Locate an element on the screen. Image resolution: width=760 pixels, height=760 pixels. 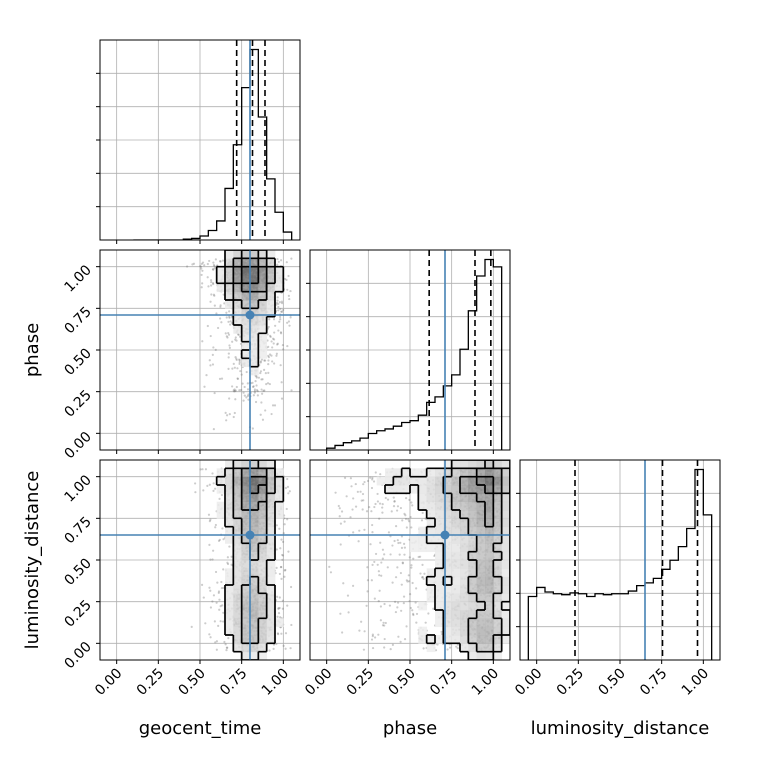
y-tick-label: 0.25 is located at coordinates (77, 403).